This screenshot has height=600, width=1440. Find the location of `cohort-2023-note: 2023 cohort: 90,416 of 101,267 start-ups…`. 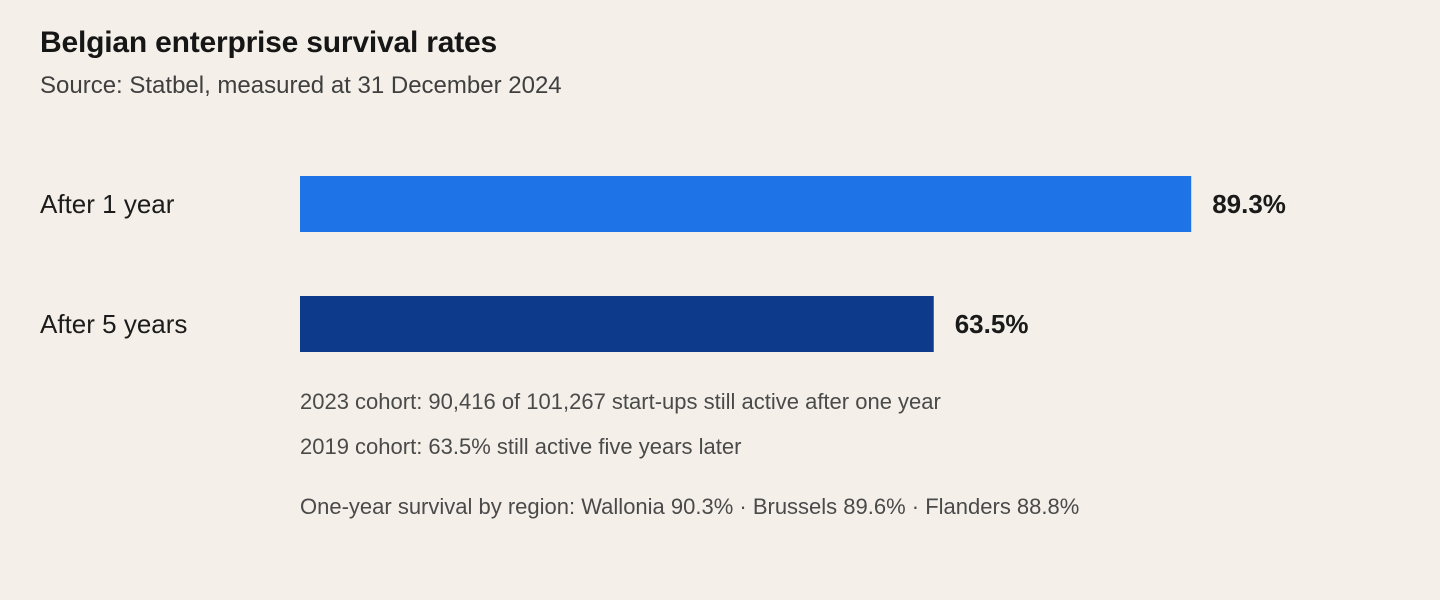

cohort-2023-note: 2023 cohort: 90,416 of 101,267 start-ups… is located at coordinates (620, 401).